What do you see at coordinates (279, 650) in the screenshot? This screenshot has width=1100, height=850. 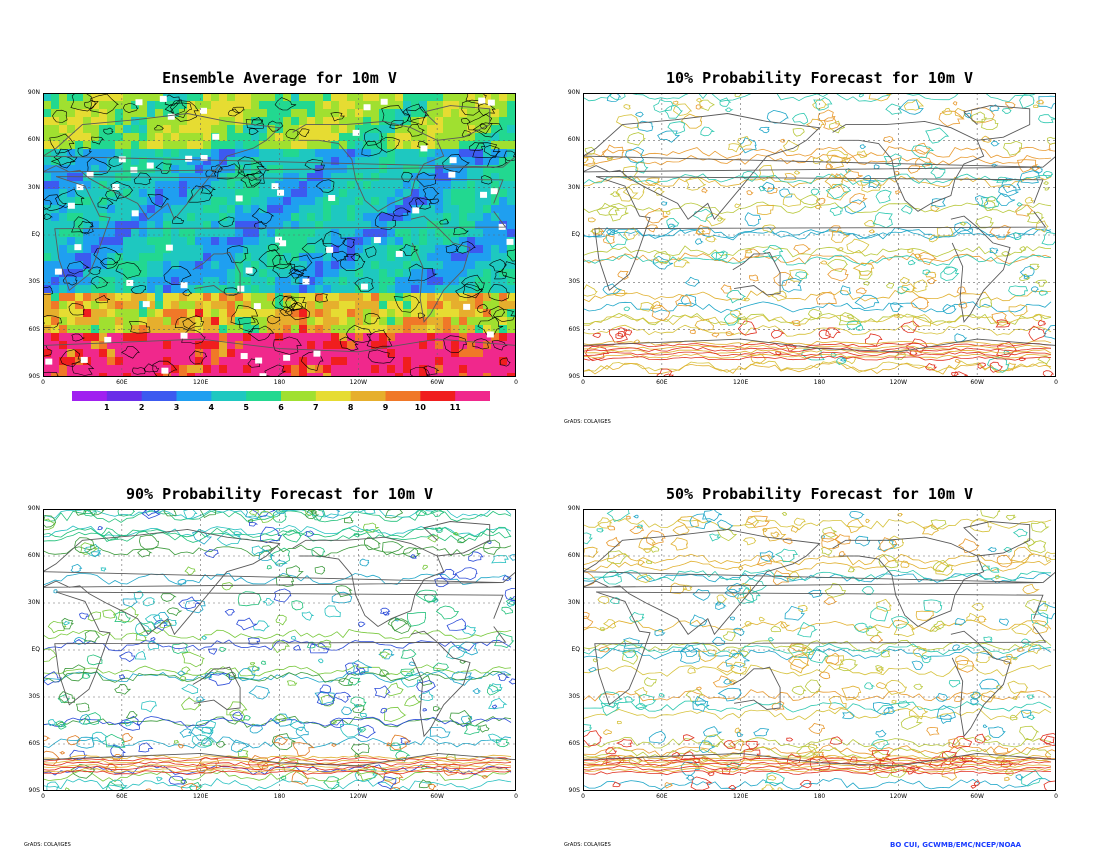 I see `map-90-percent` at bounding box center [279, 650].